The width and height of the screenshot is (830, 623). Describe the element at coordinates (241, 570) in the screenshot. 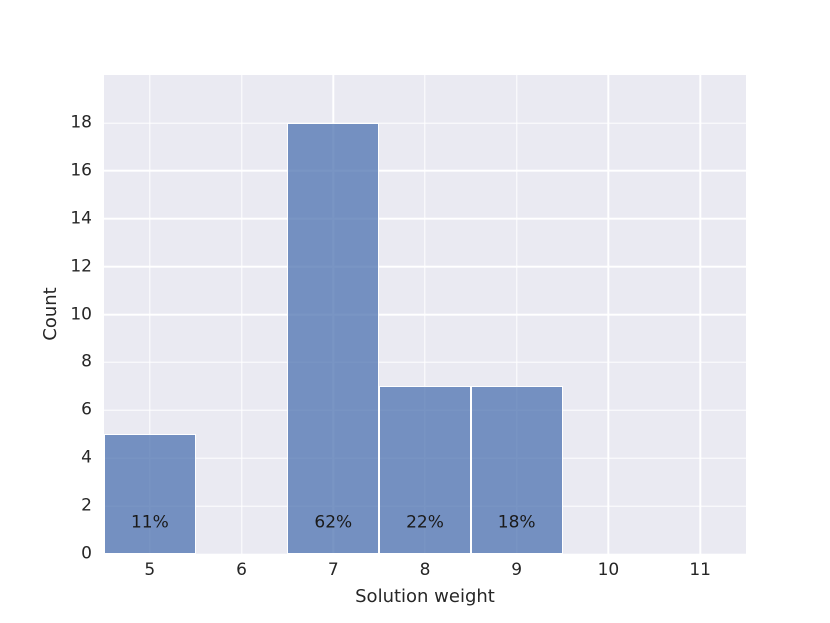

I see `x-tick-label: 6` at that location.